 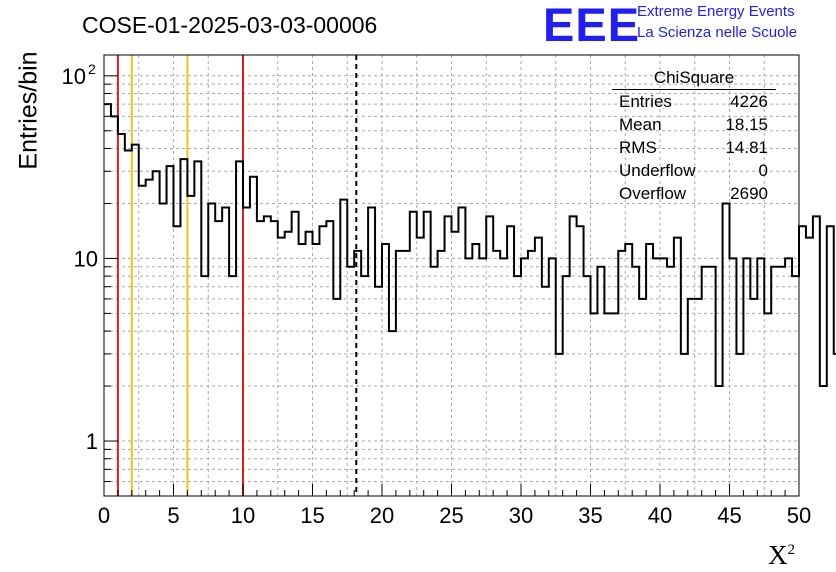 What do you see at coordinates (640, 124) in the screenshot?
I see `stats-label: Mean` at bounding box center [640, 124].